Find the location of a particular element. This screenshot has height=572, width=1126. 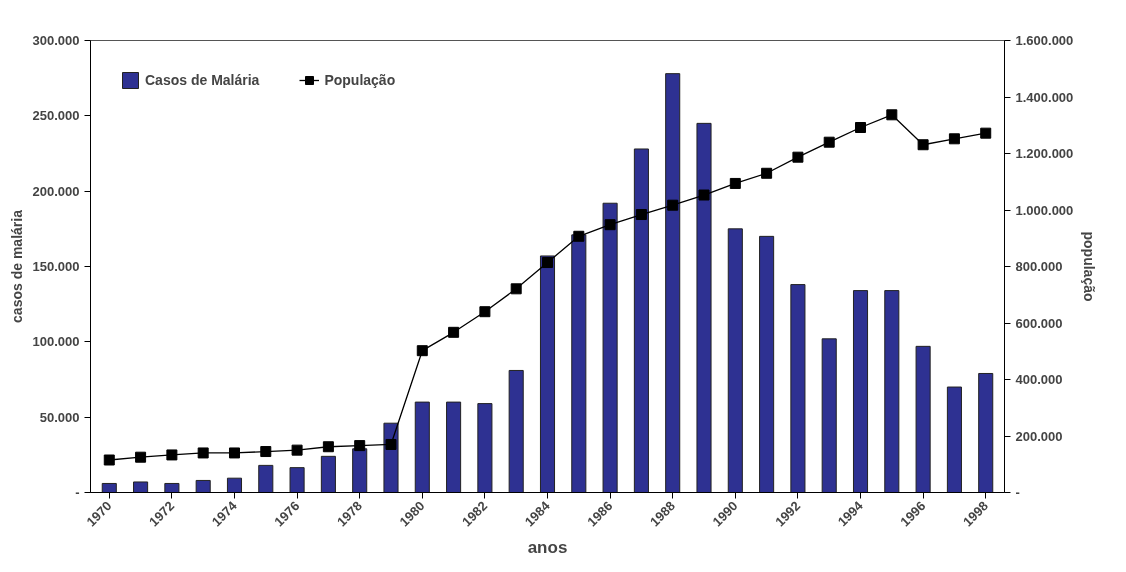

y-tick-label: 150.000 is located at coordinates (56, 266).